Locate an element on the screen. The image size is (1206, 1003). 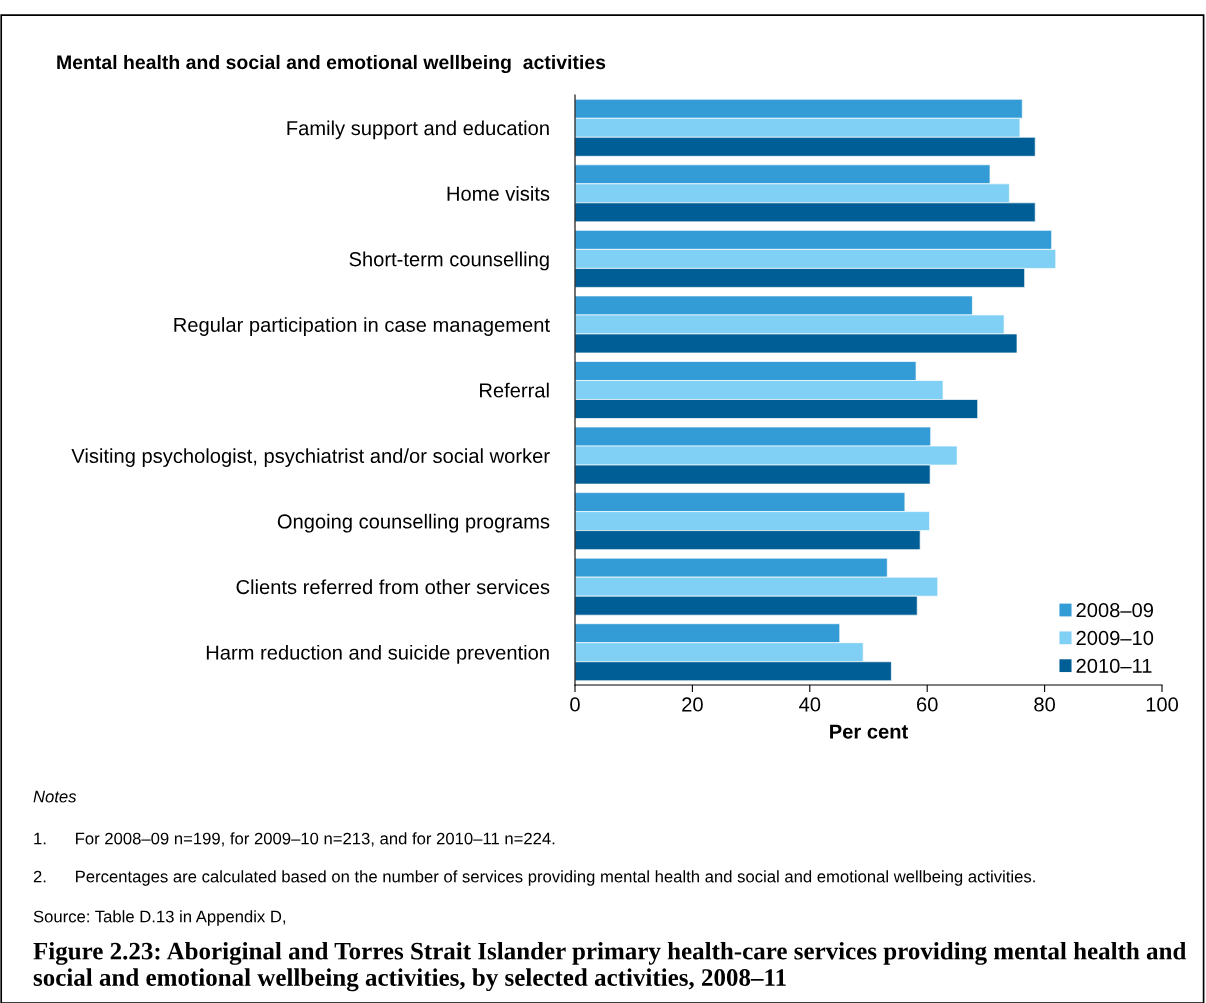
x-tick-label: 80 is located at coordinates (1045, 704).